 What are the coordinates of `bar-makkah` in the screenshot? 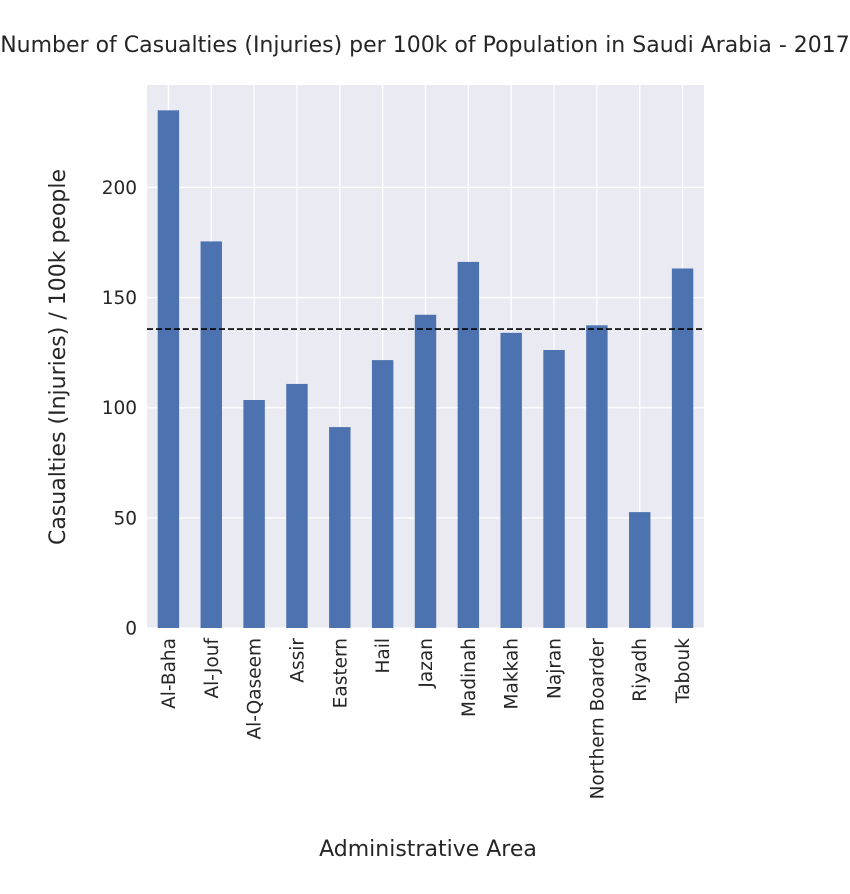 It's located at (511, 480).